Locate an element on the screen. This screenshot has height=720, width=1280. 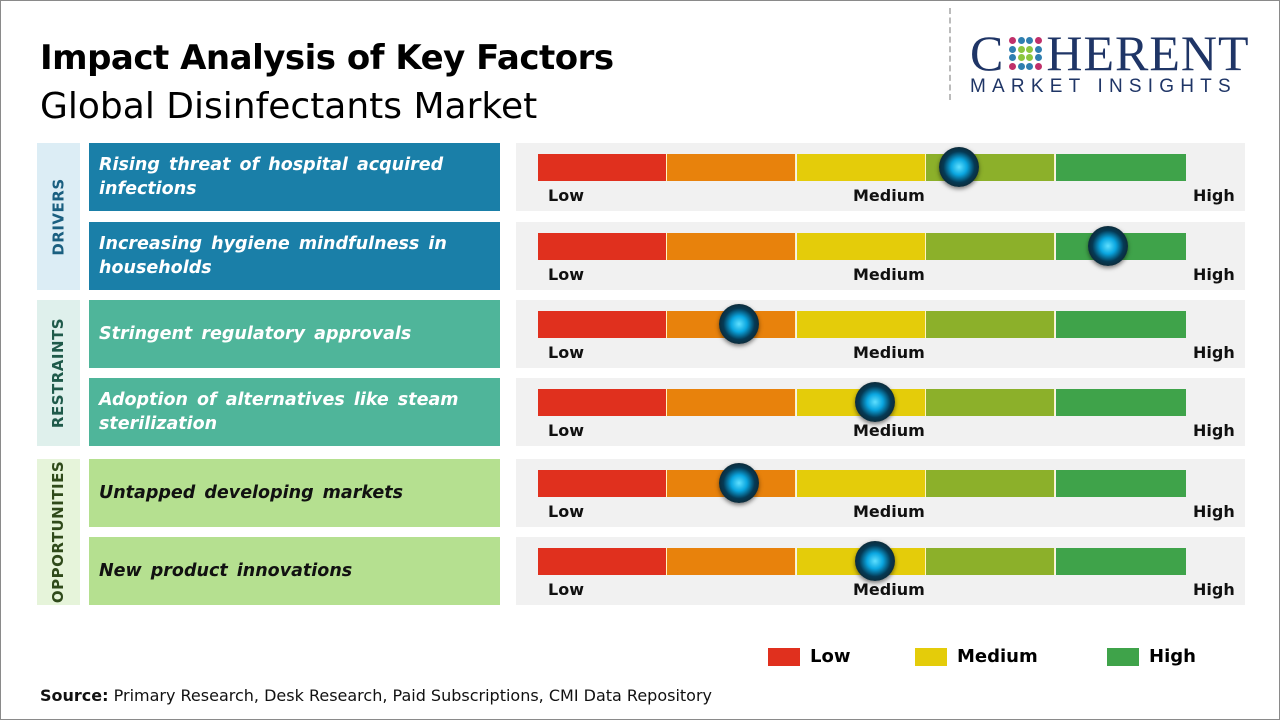
category-restraints: RESTRAINTS is located at coordinates (58, 373).